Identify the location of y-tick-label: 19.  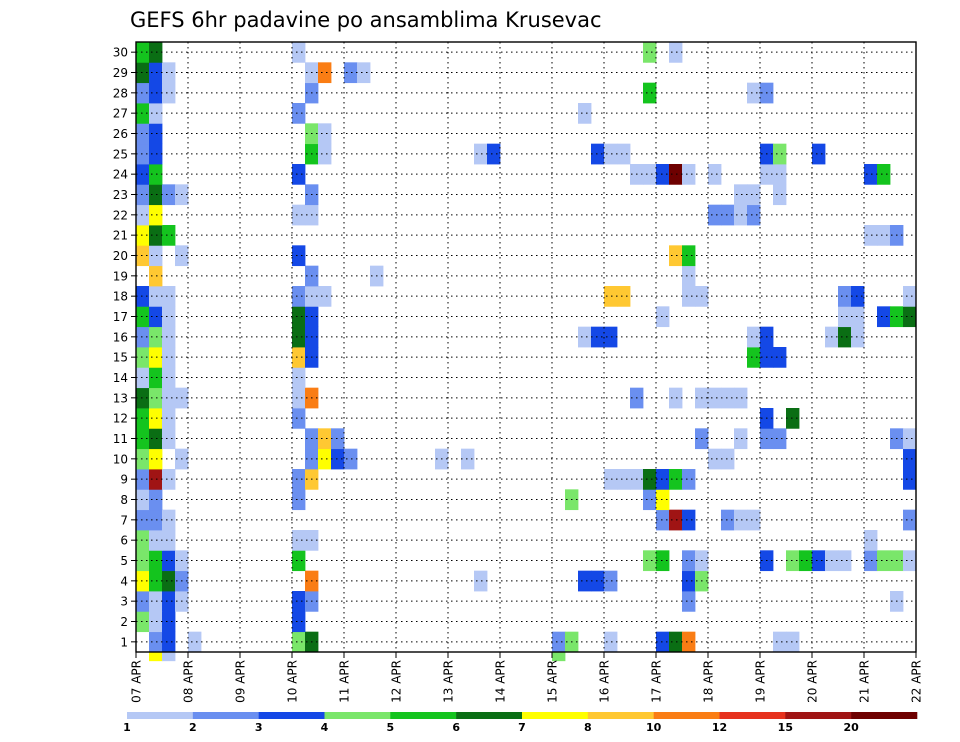
(120, 276).